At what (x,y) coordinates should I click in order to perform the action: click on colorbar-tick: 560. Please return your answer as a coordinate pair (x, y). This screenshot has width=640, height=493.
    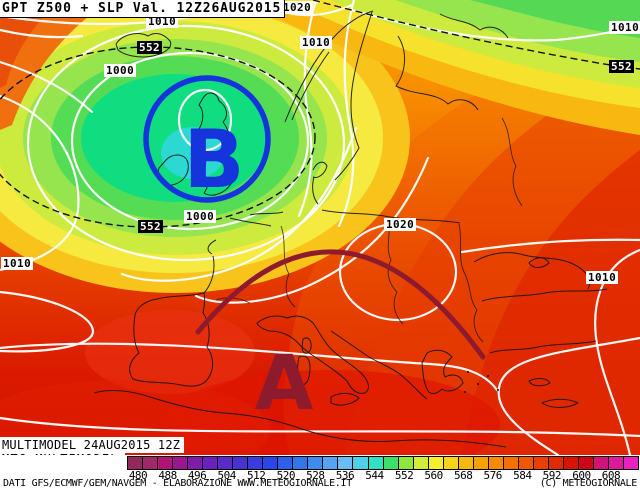
    Looking at the image, I should click on (433, 475).